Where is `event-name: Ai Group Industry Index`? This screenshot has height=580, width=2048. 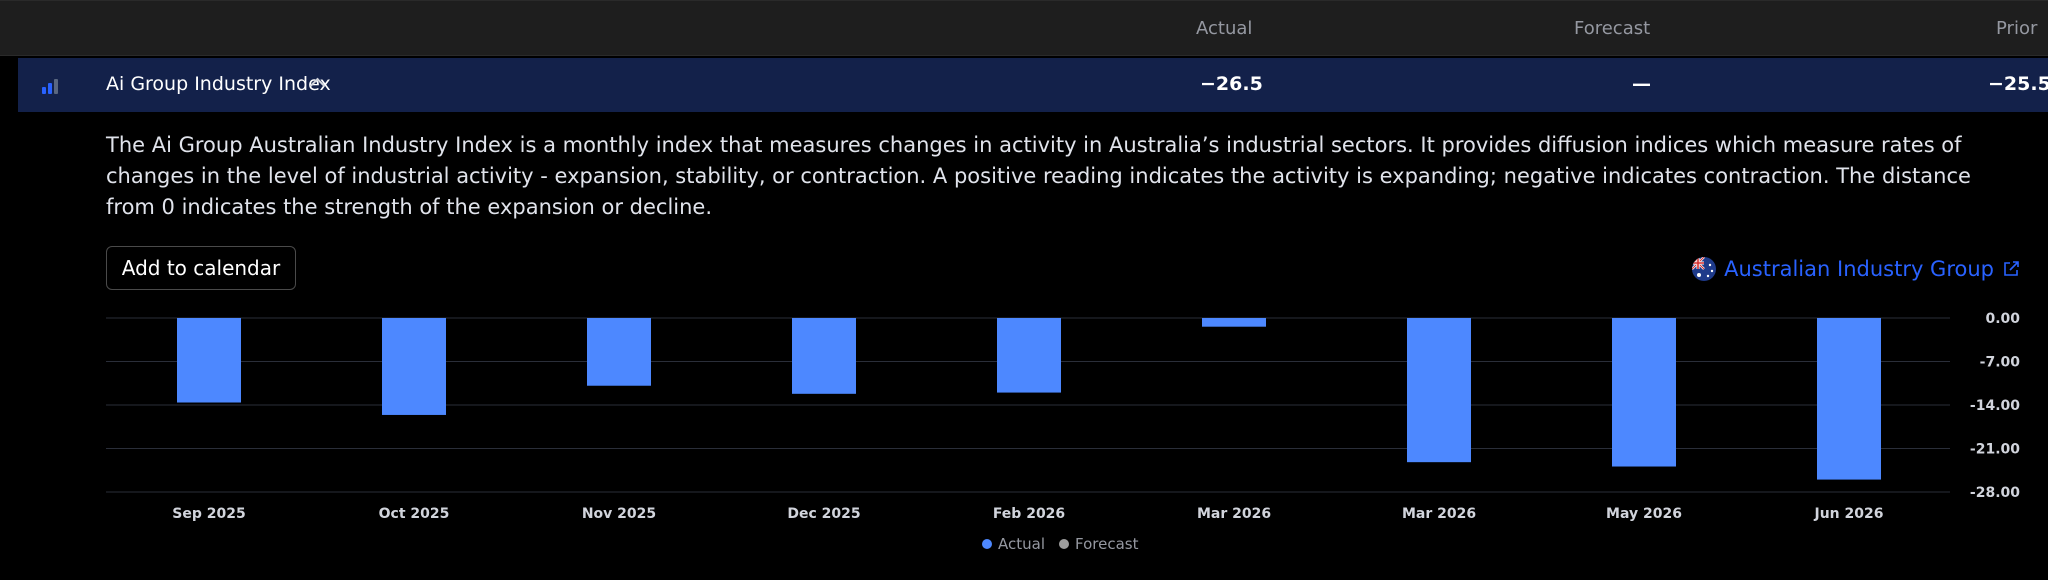
event-name: Ai Group Industry Index is located at coordinates (218, 84).